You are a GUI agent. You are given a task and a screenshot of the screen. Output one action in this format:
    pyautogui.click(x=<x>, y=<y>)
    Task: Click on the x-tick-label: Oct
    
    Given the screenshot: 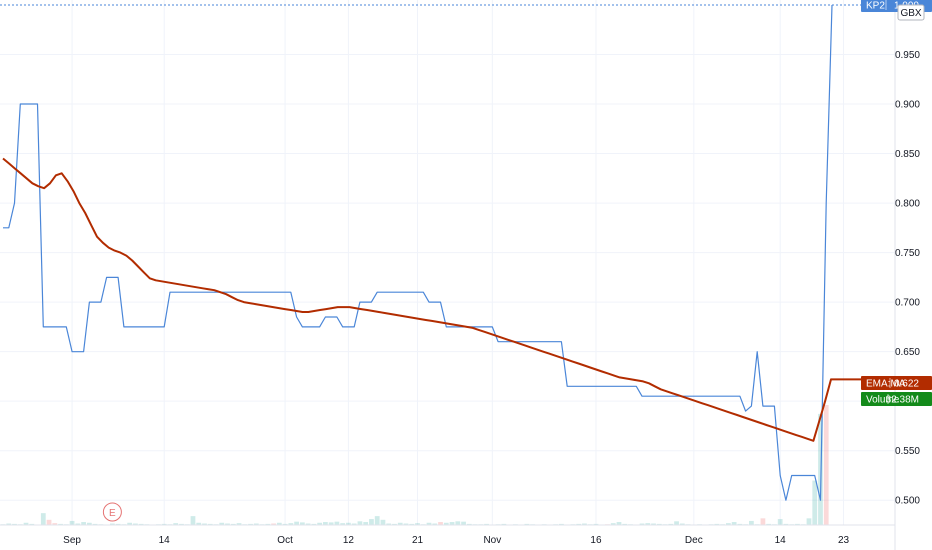 What is the action you would take?
    pyautogui.click(x=285, y=540)
    